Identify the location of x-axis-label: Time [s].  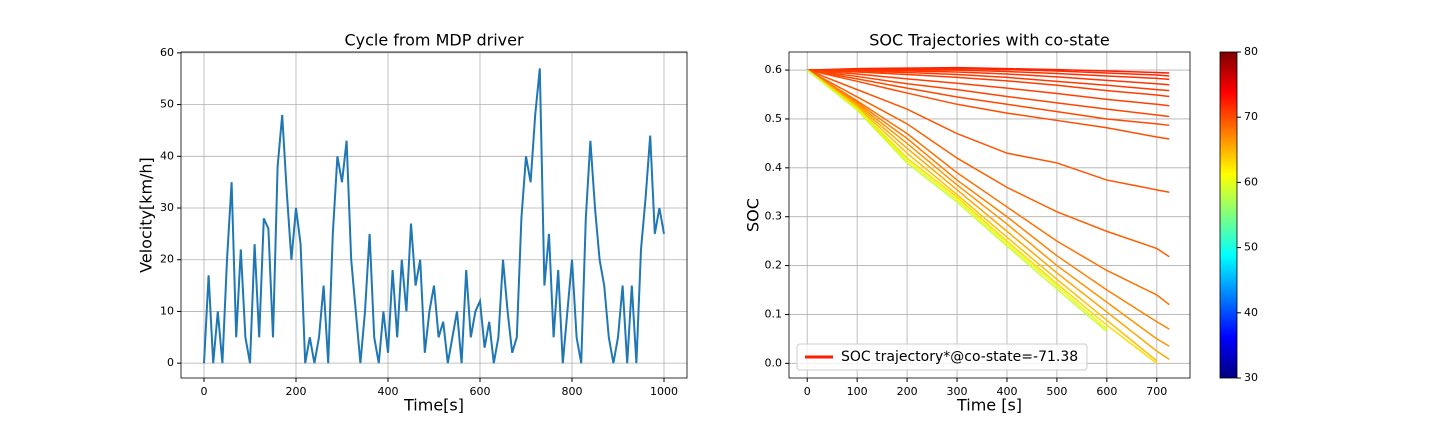
(989, 405).